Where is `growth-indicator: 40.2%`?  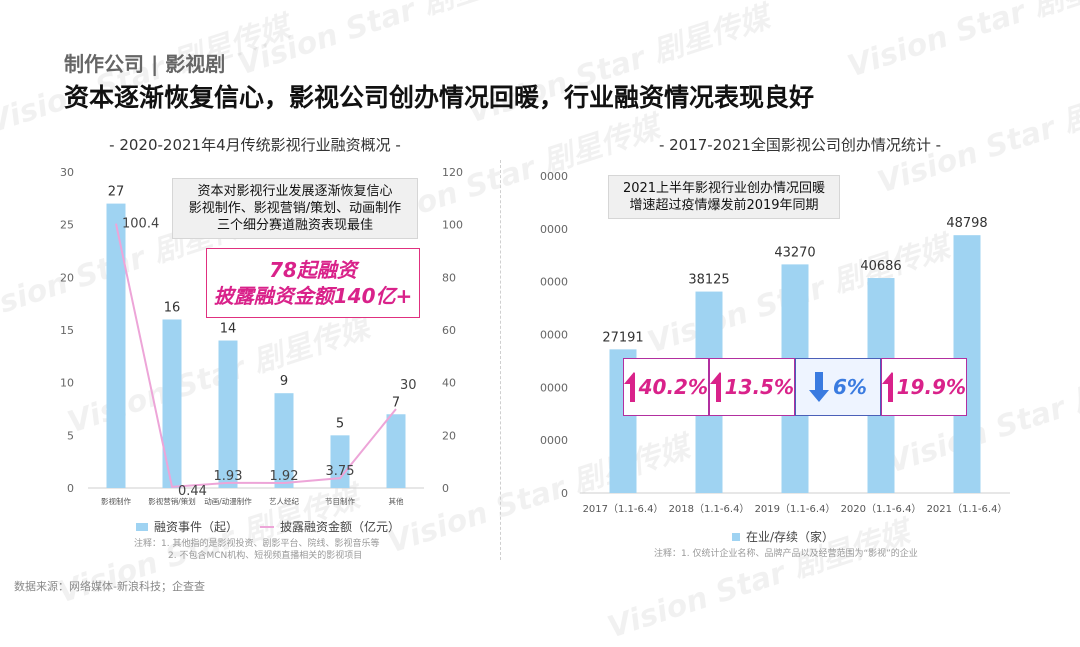
growth-indicator: 40.2% is located at coordinates (666, 387).